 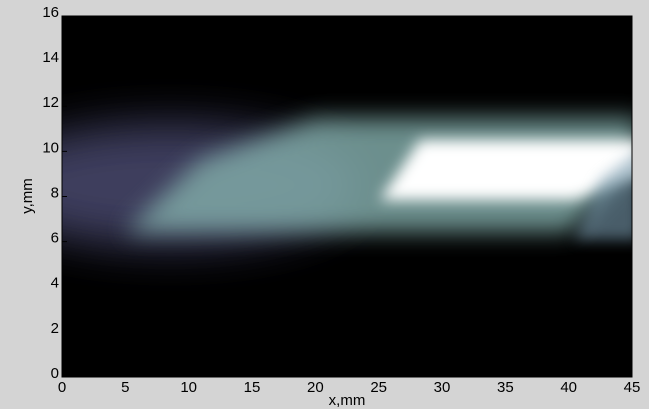 I want to click on x-tick-label: 25, so click(x=378, y=387).